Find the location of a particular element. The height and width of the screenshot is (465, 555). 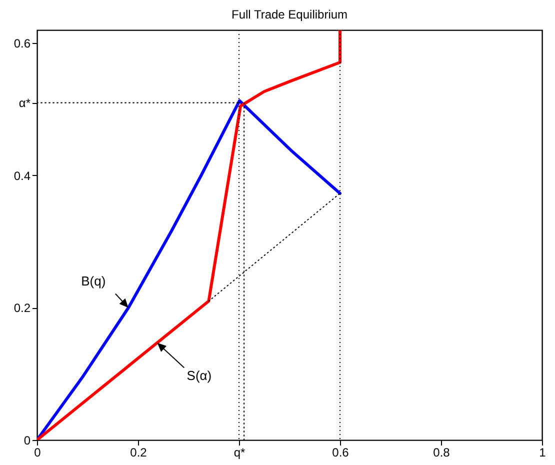

x-tick-label: 1 is located at coordinates (542, 453).